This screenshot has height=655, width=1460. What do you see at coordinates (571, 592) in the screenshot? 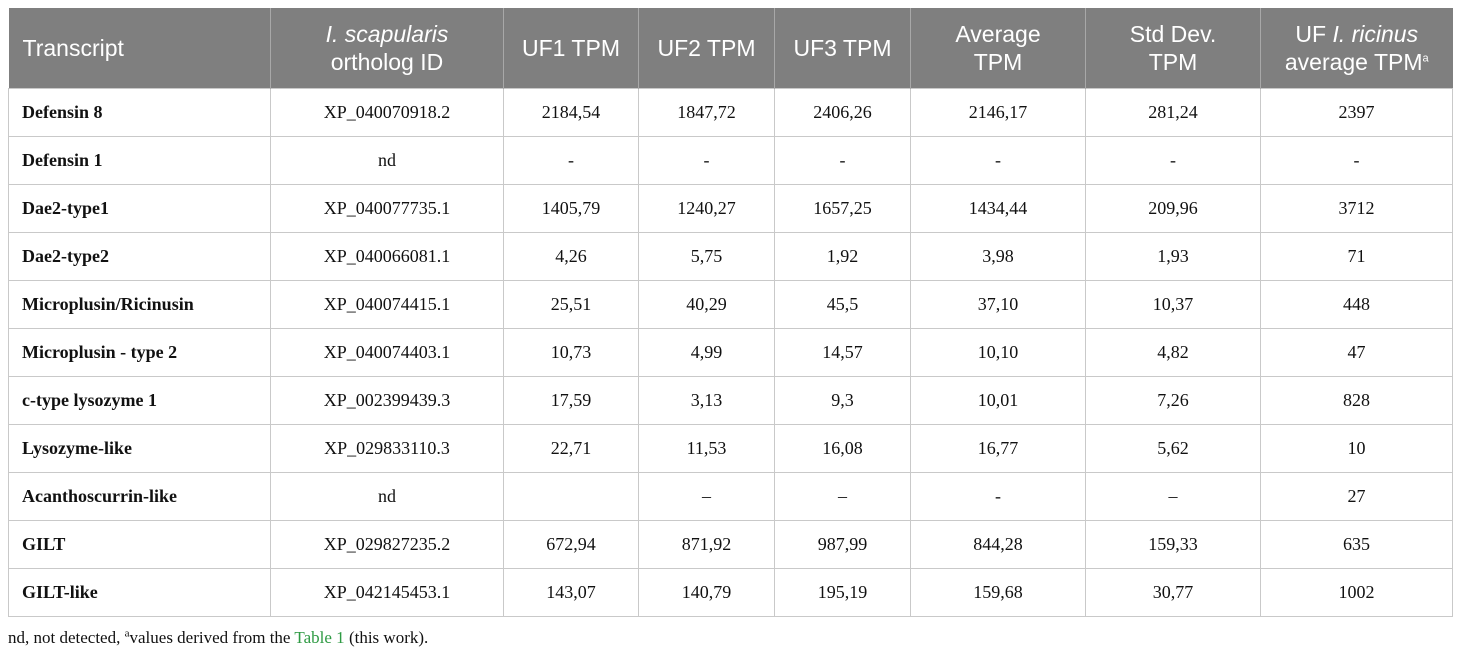
I see `cell-uf1: 143,07` at bounding box center [571, 592].